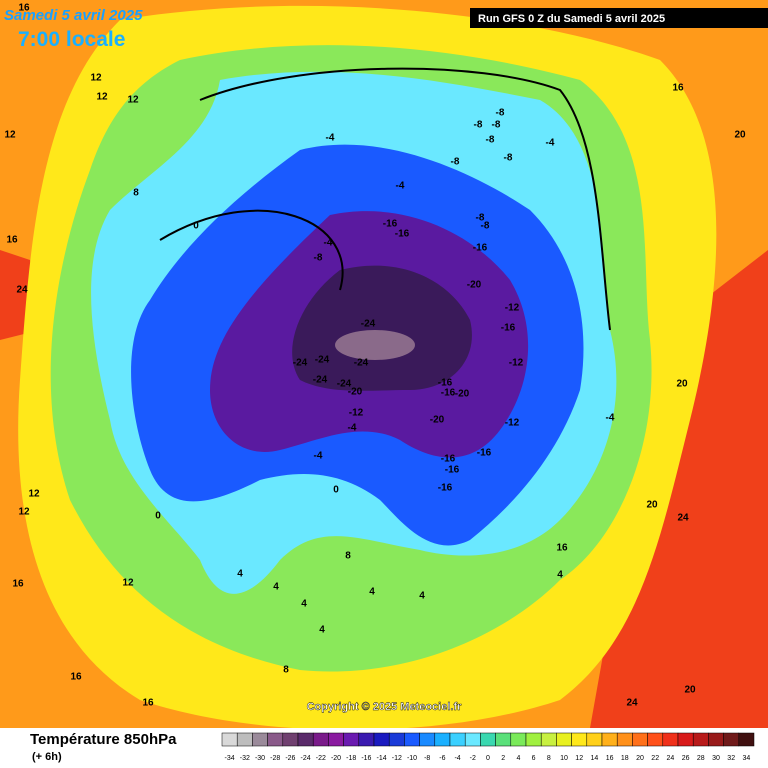 The width and height of the screenshot is (768, 768). What do you see at coordinates (351, 758) in the screenshot?
I see `scale-label: -18` at bounding box center [351, 758].